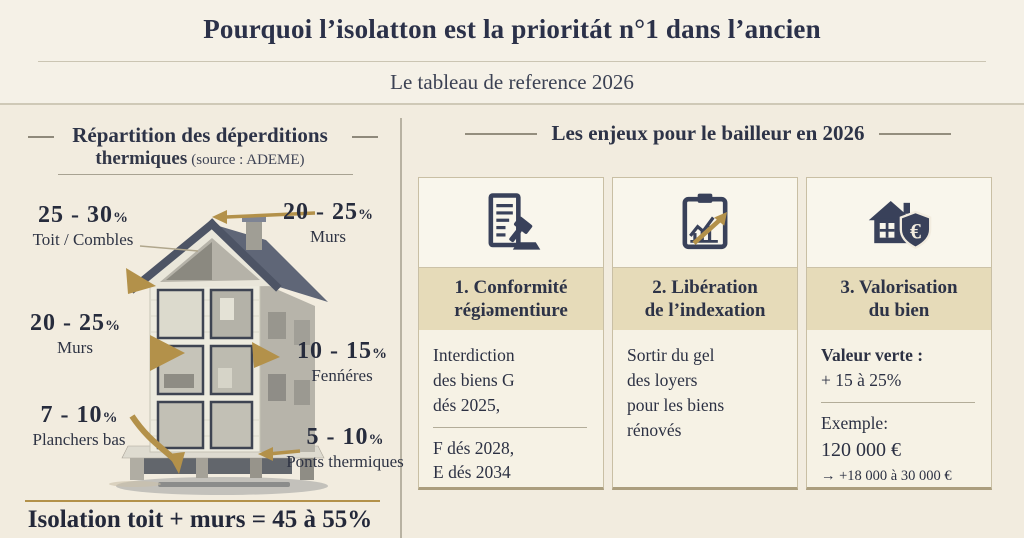  Describe the element at coordinates (342, 362) in the screenshot. I see `label-fenetres: 10 - 15% Fenńéres` at that location.